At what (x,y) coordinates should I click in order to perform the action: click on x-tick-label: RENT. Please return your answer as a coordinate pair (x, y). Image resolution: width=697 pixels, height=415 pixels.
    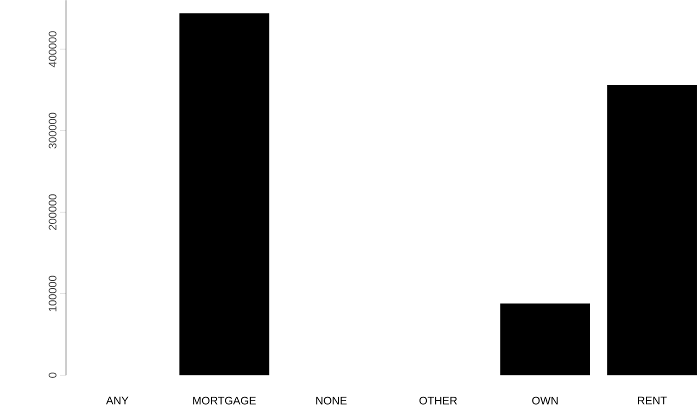
    Looking at the image, I should click on (652, 400).